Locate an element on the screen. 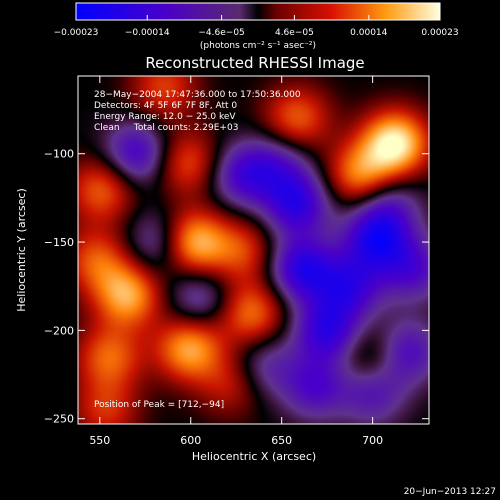 This screenshot has height=500, width=500. colorbar-tick-label: 0.00023 is located at coordinates (439, 33).